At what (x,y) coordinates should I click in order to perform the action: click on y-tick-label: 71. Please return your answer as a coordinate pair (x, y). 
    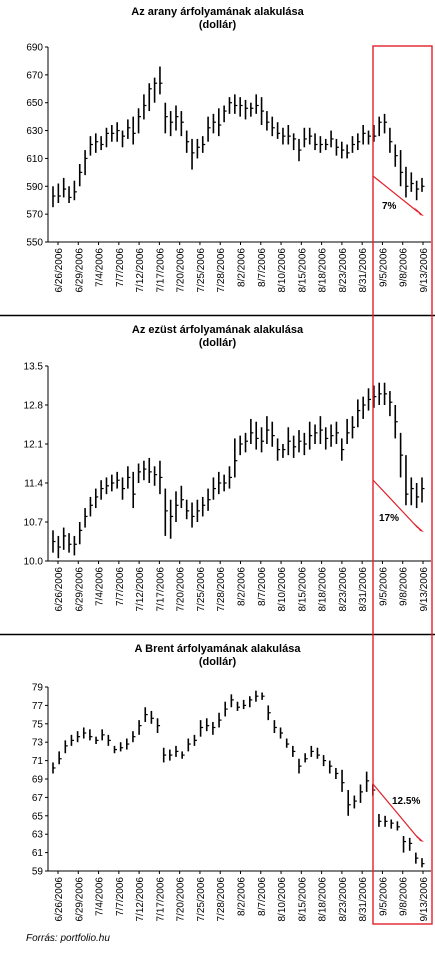
    Looking at the image, I should click on (38, 761).